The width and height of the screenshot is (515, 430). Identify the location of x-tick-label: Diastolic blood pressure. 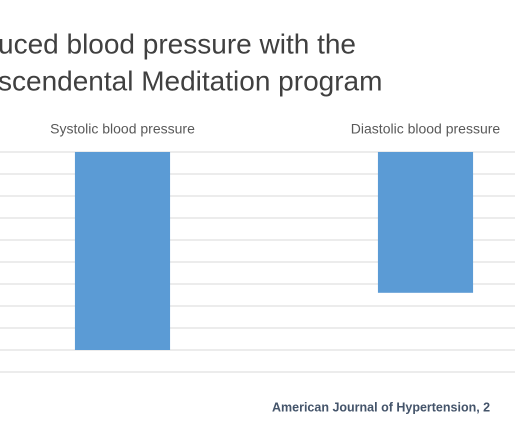
(426, 129).